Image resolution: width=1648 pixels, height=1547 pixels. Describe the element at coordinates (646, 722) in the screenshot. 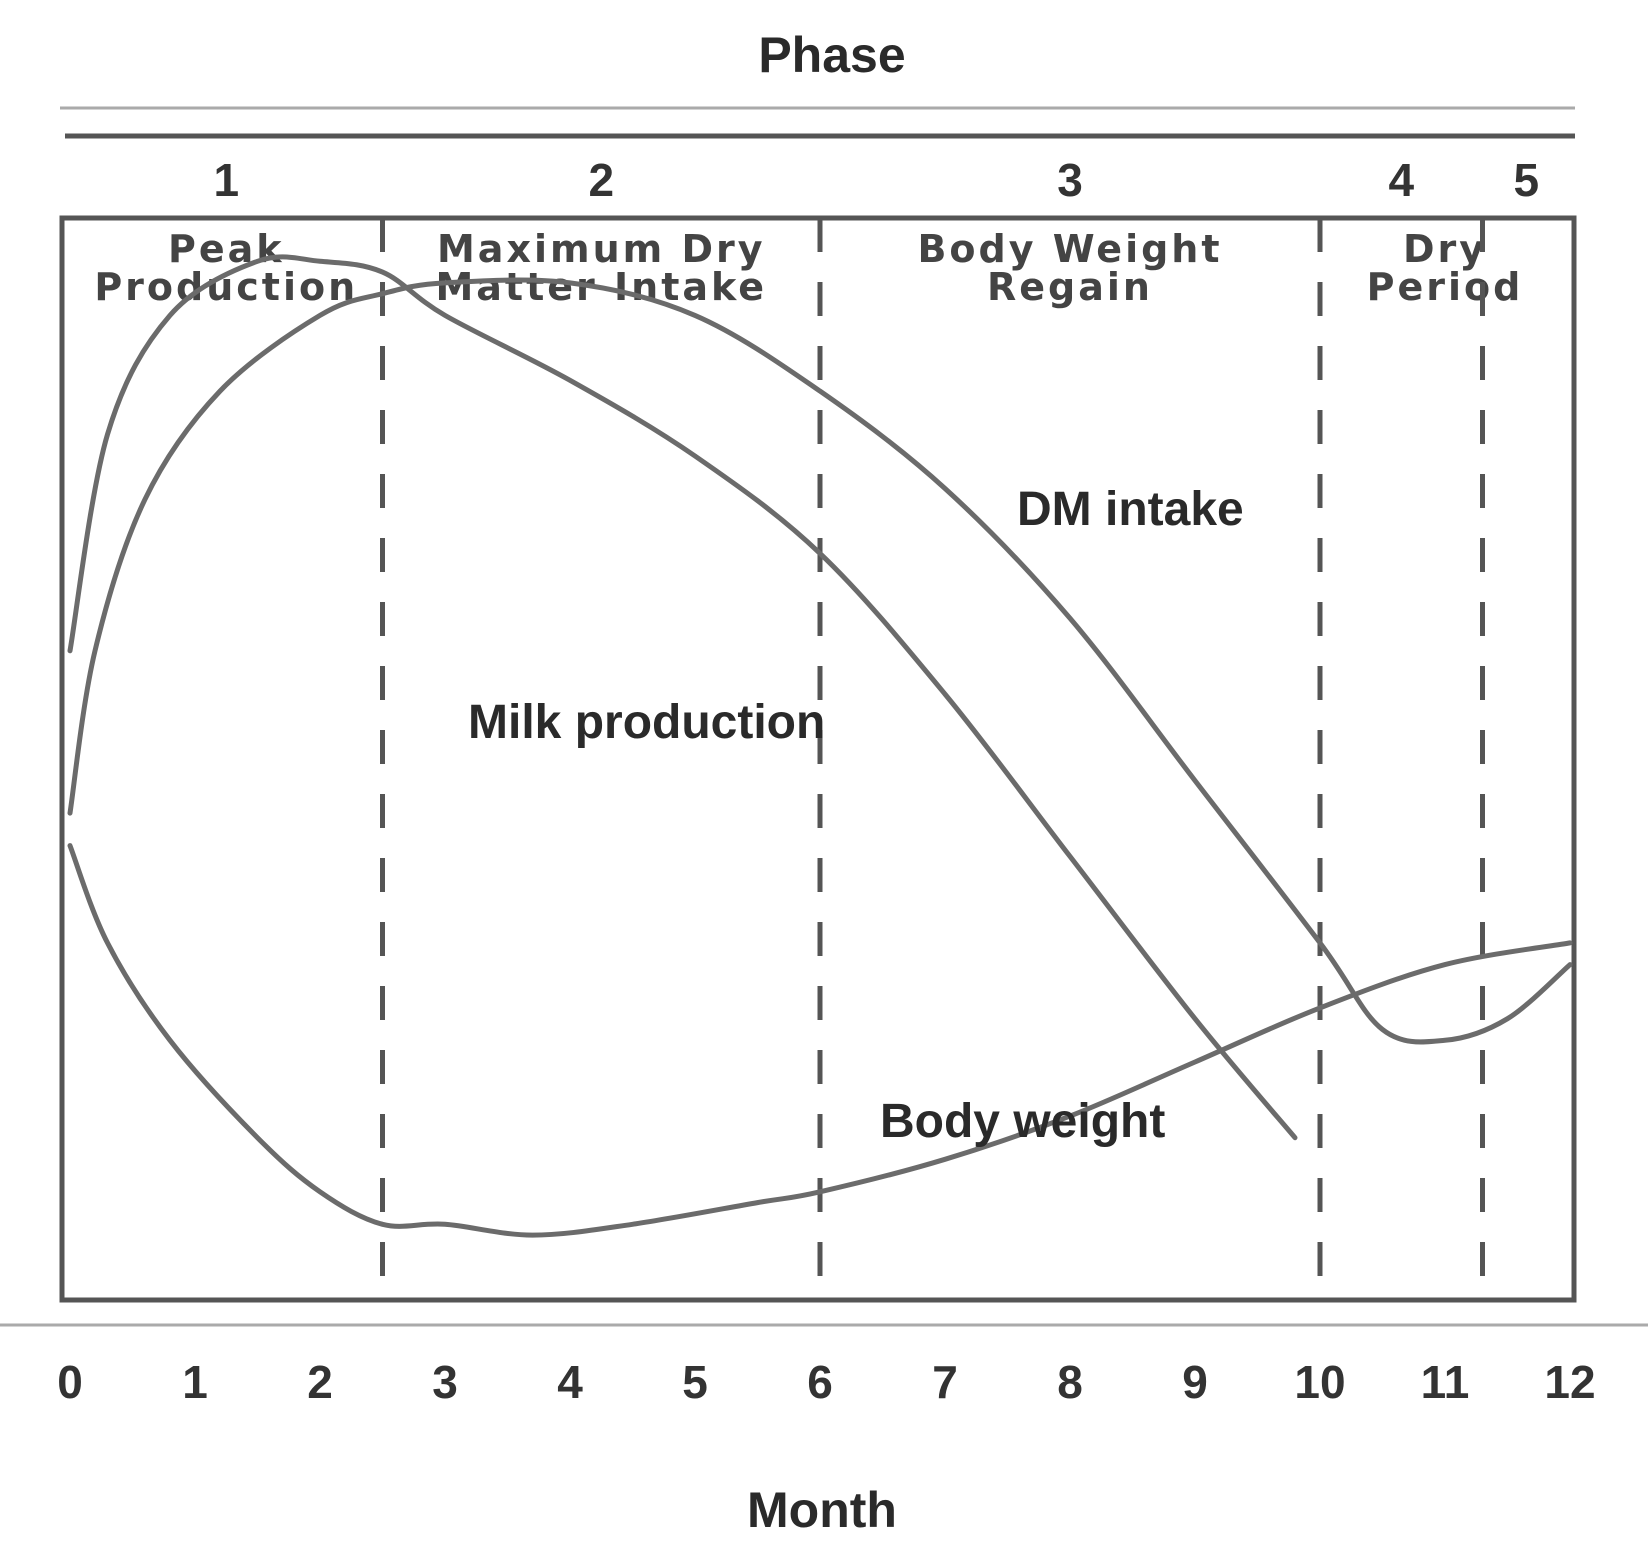

I see `series-label-milk-production: Milk production` at that location.